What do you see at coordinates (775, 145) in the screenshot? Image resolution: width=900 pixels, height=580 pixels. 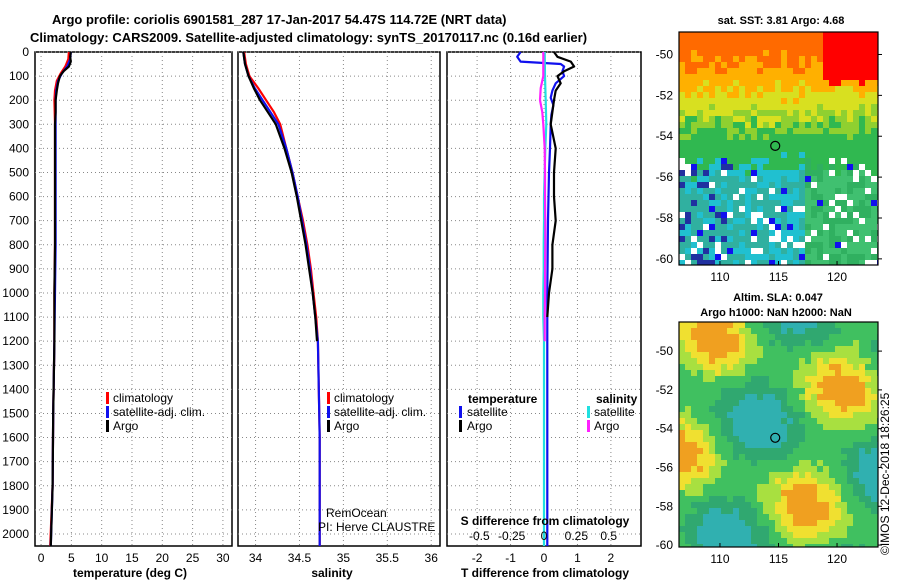 I see `argo-position-marker` at bounding box center [775, 145].